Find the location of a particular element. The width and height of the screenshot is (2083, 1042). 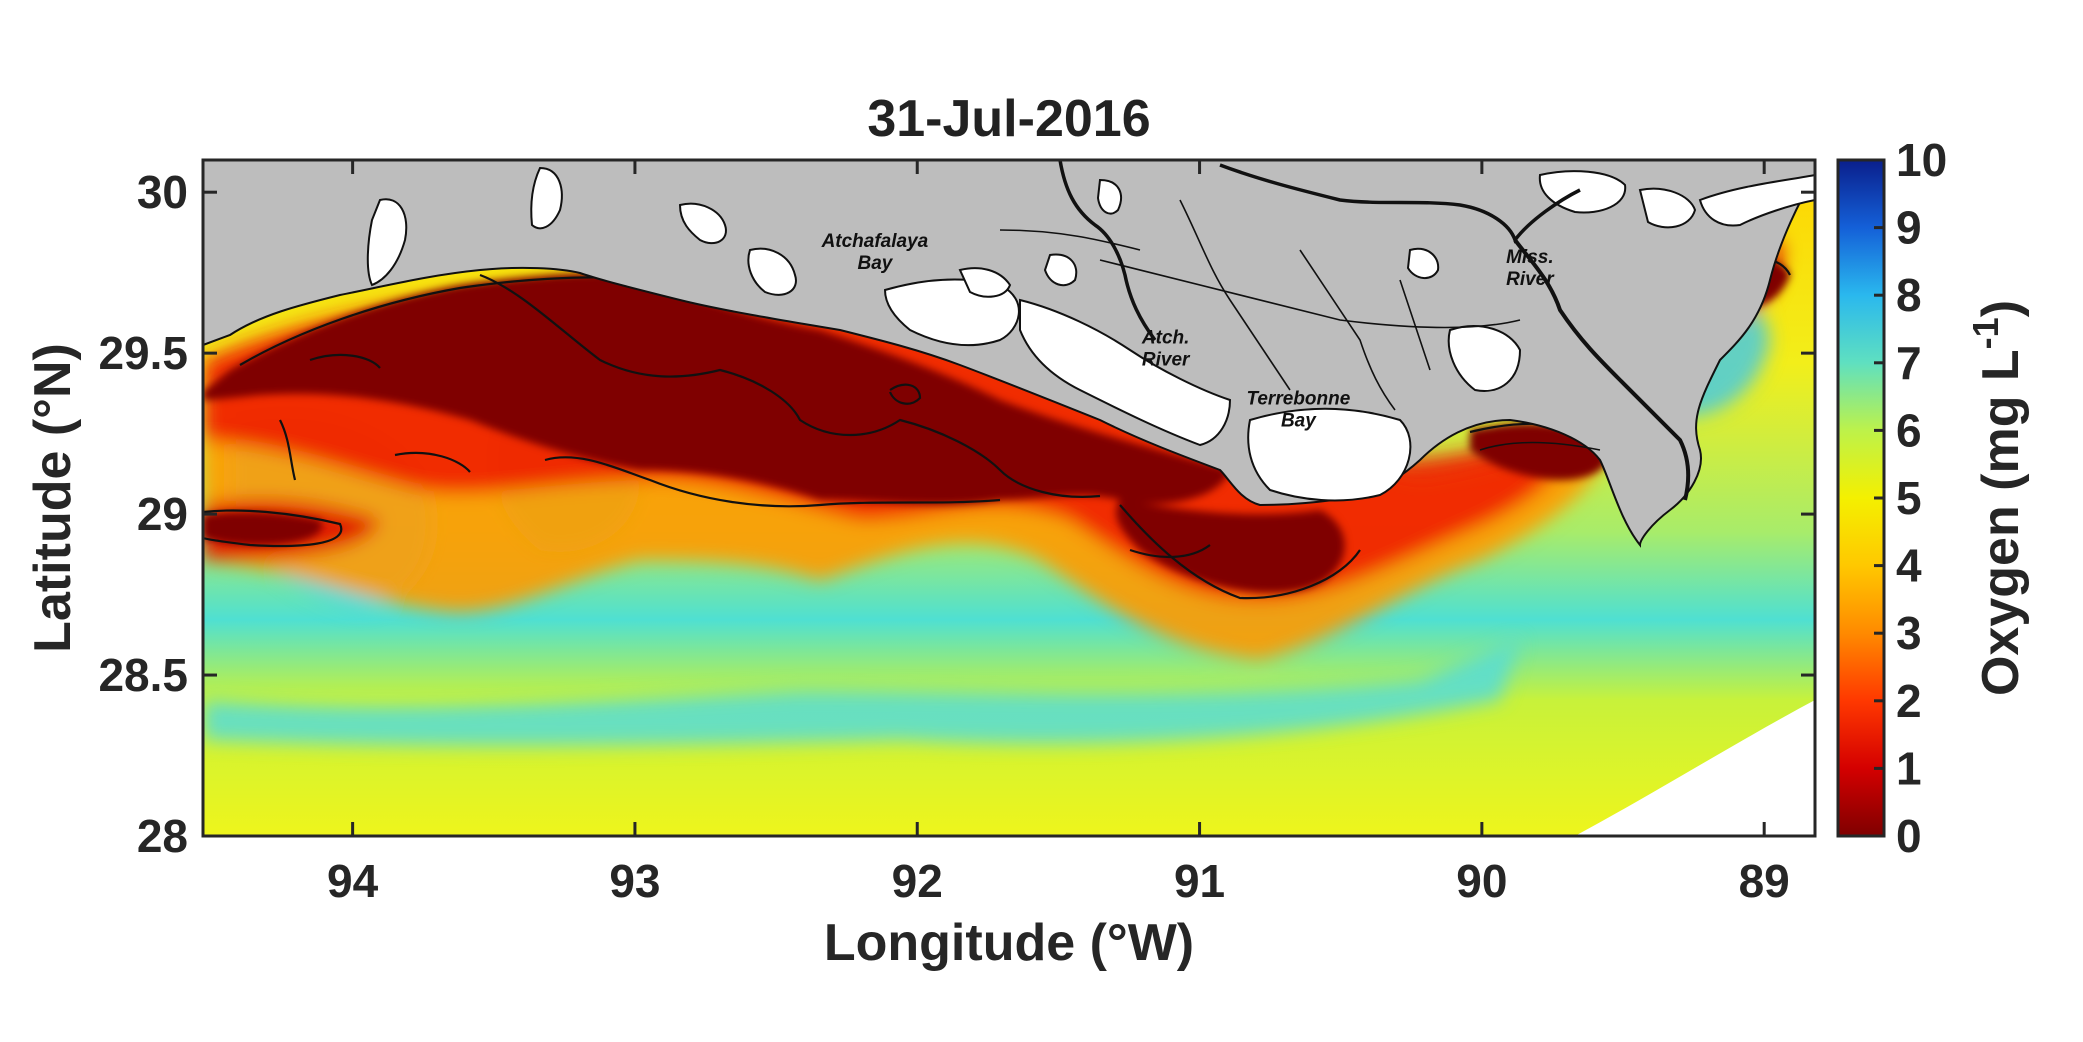

mississippi-river is located at coordinates (1602, 369).